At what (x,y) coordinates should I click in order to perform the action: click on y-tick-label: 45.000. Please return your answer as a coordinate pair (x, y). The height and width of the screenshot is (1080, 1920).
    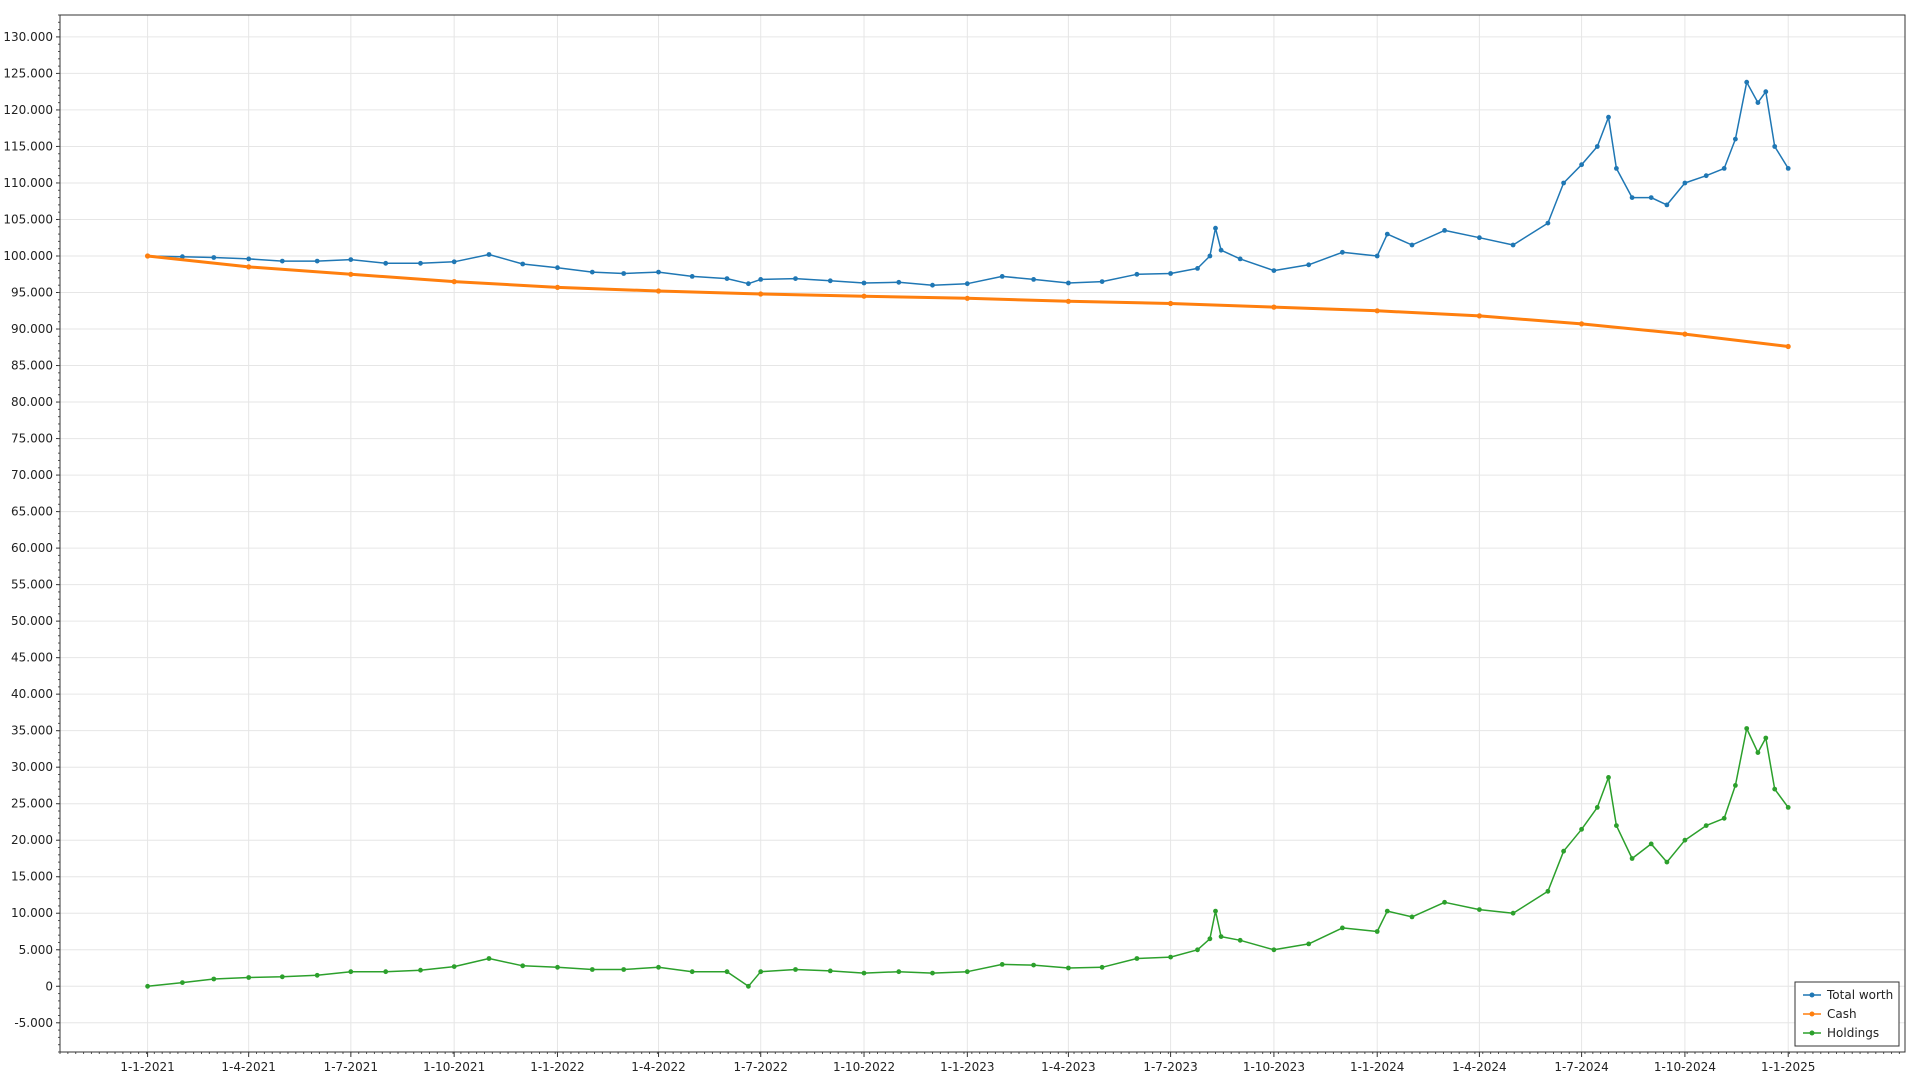
    Looking at the image, I should click on (32, 658).